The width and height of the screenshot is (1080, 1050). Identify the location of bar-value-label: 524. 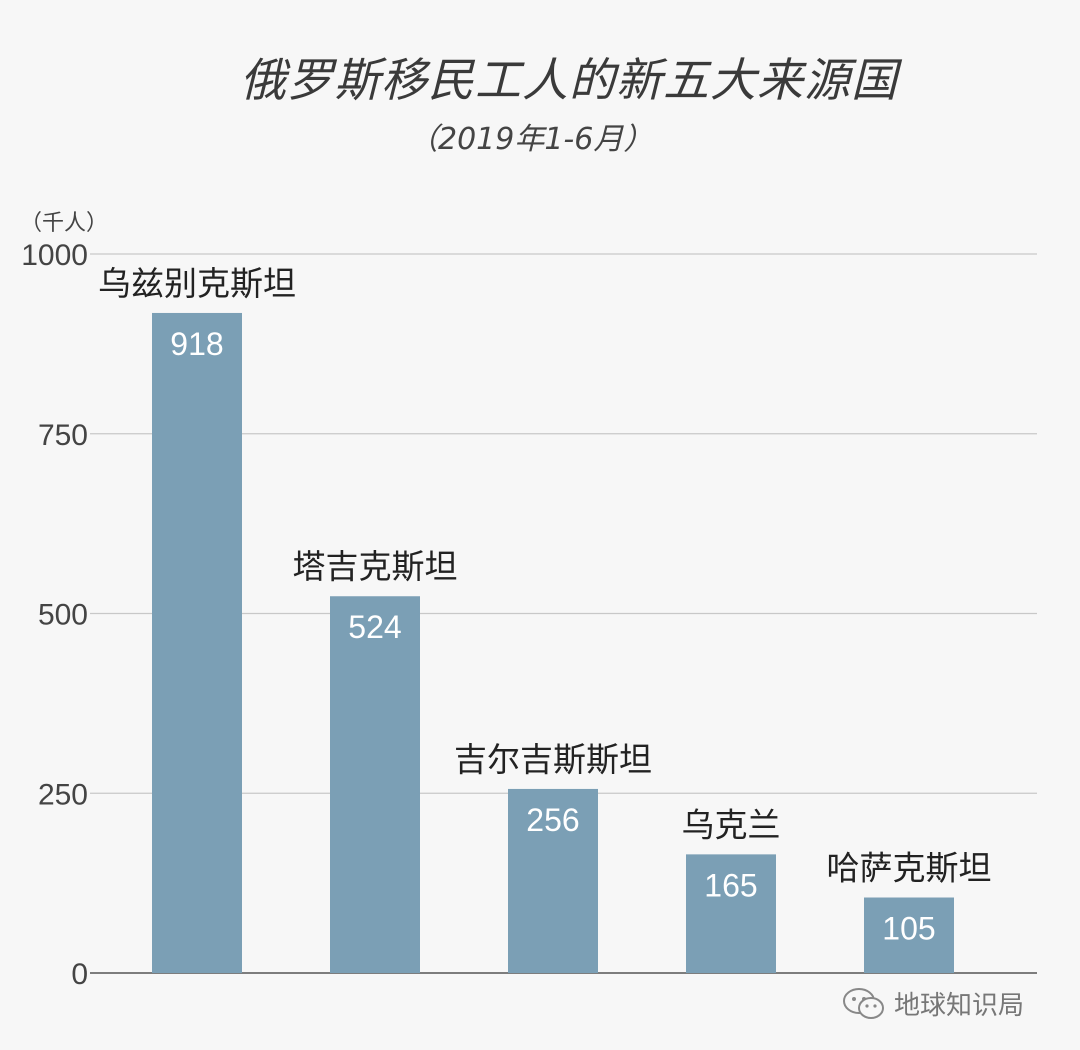
(374, 627).